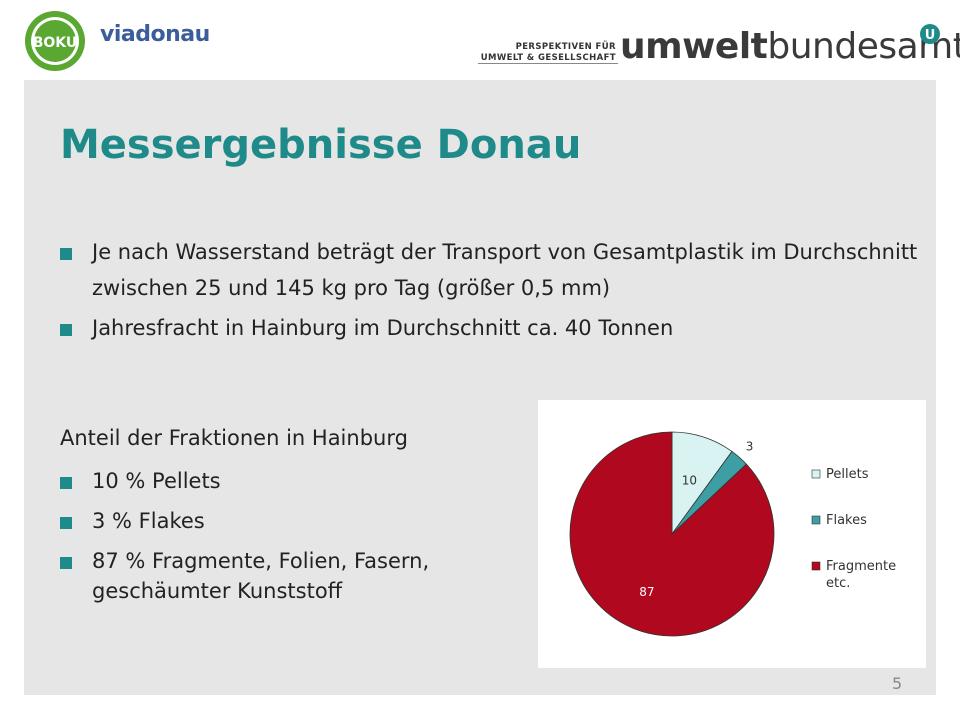 Image resolution: width=960 pixels, height=720 pixels. Describe the element at coordinates (847, 474) in the screenshot. I see `legend-label: Pellets` at that location.